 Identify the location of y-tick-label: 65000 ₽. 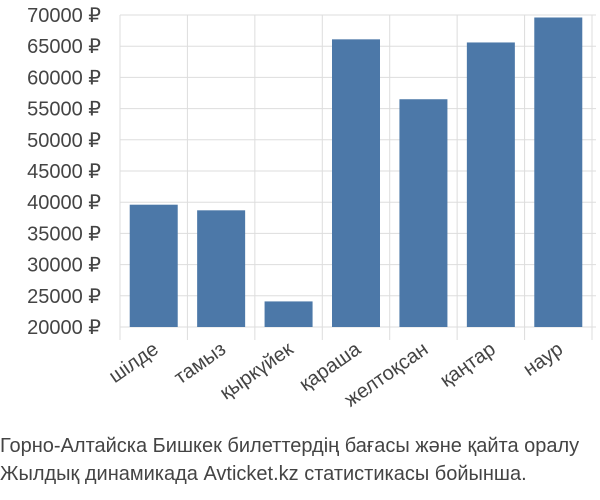
(64, 47).